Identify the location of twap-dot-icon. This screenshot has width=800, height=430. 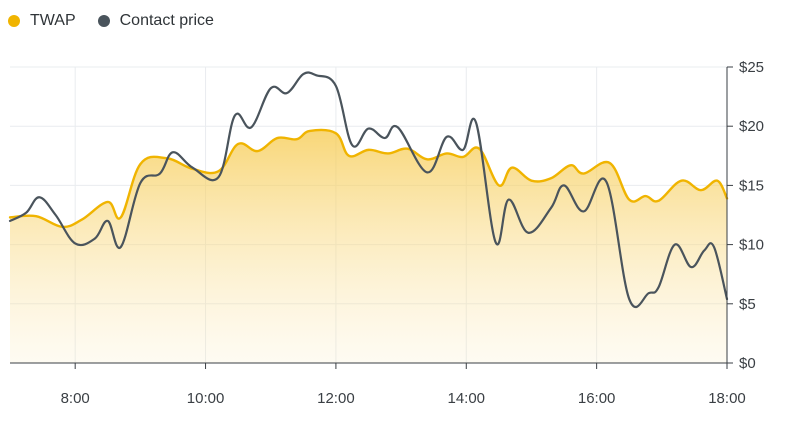
(14, 21).